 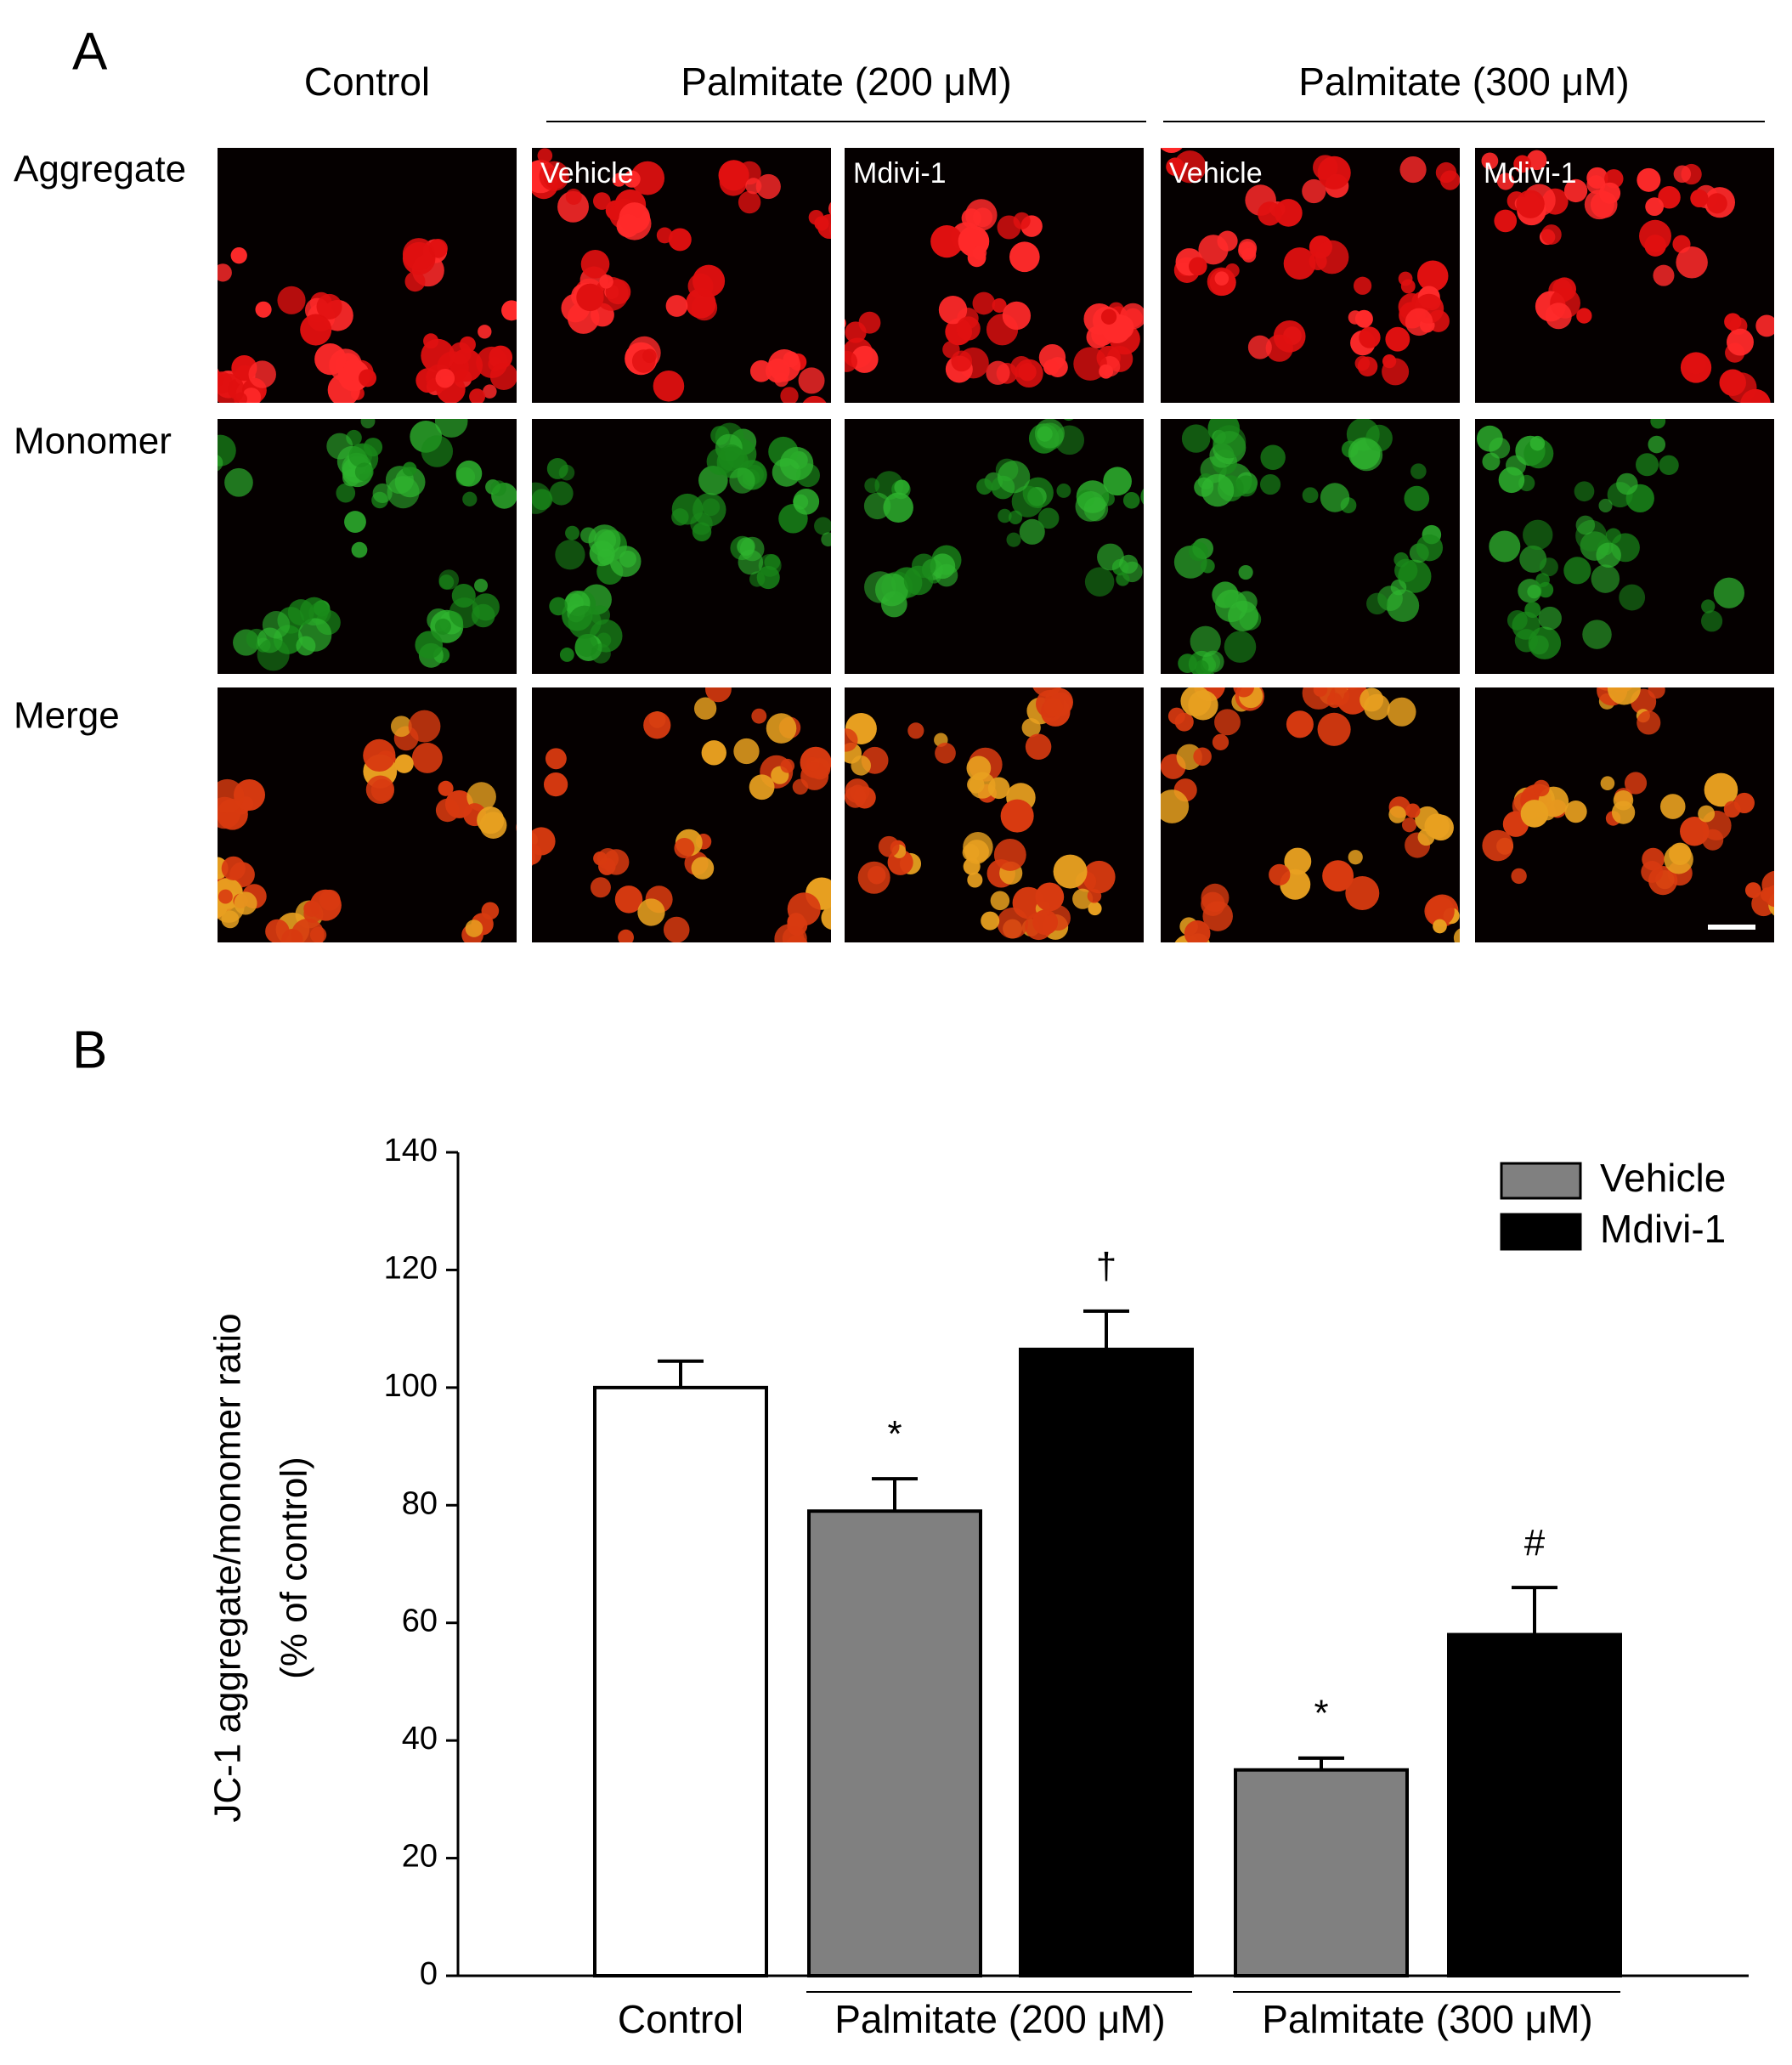 What do you see at coordinates (1624, 275) in the screenshot?
I see `micrograph: Mdivi-1` at bounding box center [1624, 275].